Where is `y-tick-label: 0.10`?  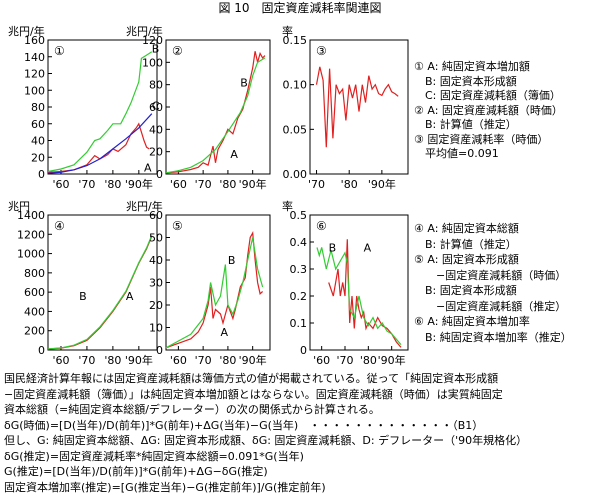
y-tick-label: 0.10 is located at coordinates (295, 85).